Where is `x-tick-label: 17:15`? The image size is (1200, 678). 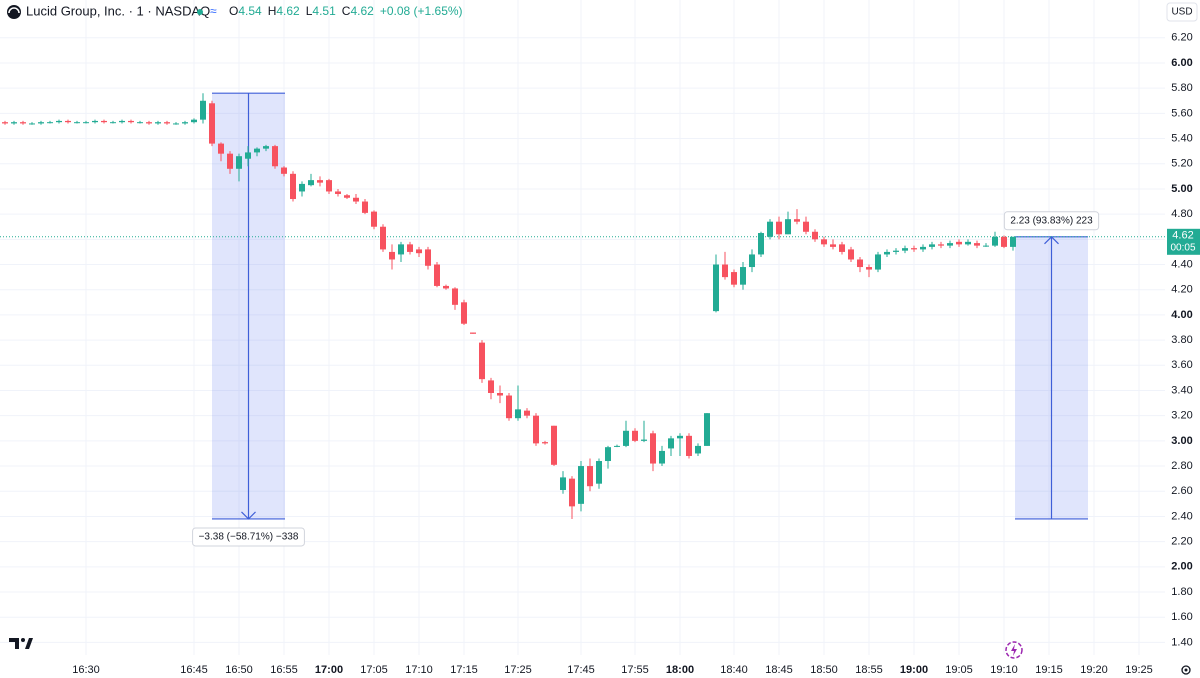 x-tick-label: 17:15 is located at coordinates (464, 670).